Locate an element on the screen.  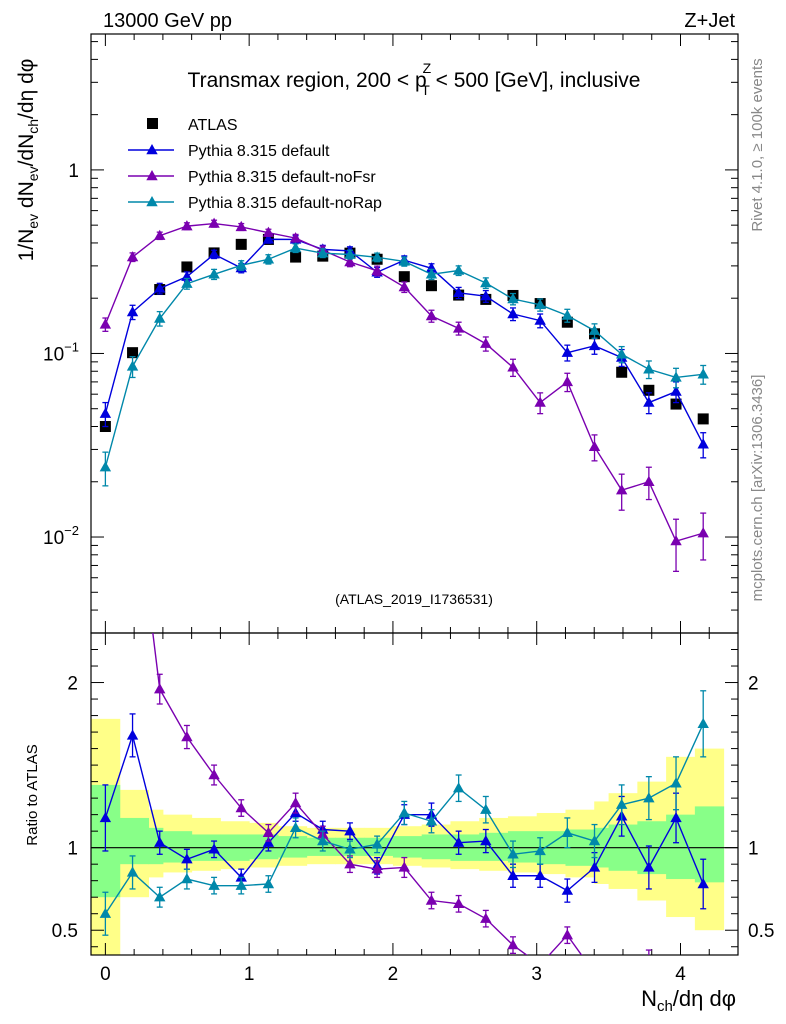
legend-label: Pythia 8.315 default-noRap is located at coordinates (285, 203).